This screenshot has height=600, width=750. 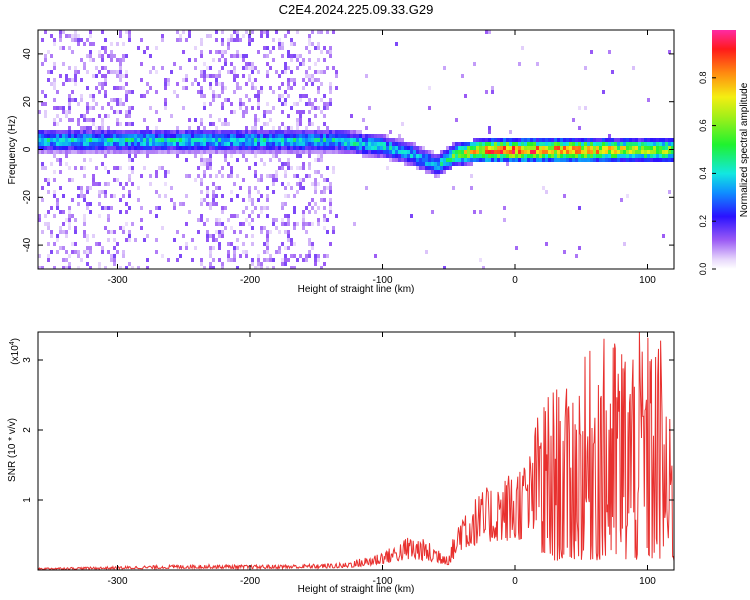 I want to click on colorbar-label: Normalized spectral amplitude, so click(x=744, y=149).